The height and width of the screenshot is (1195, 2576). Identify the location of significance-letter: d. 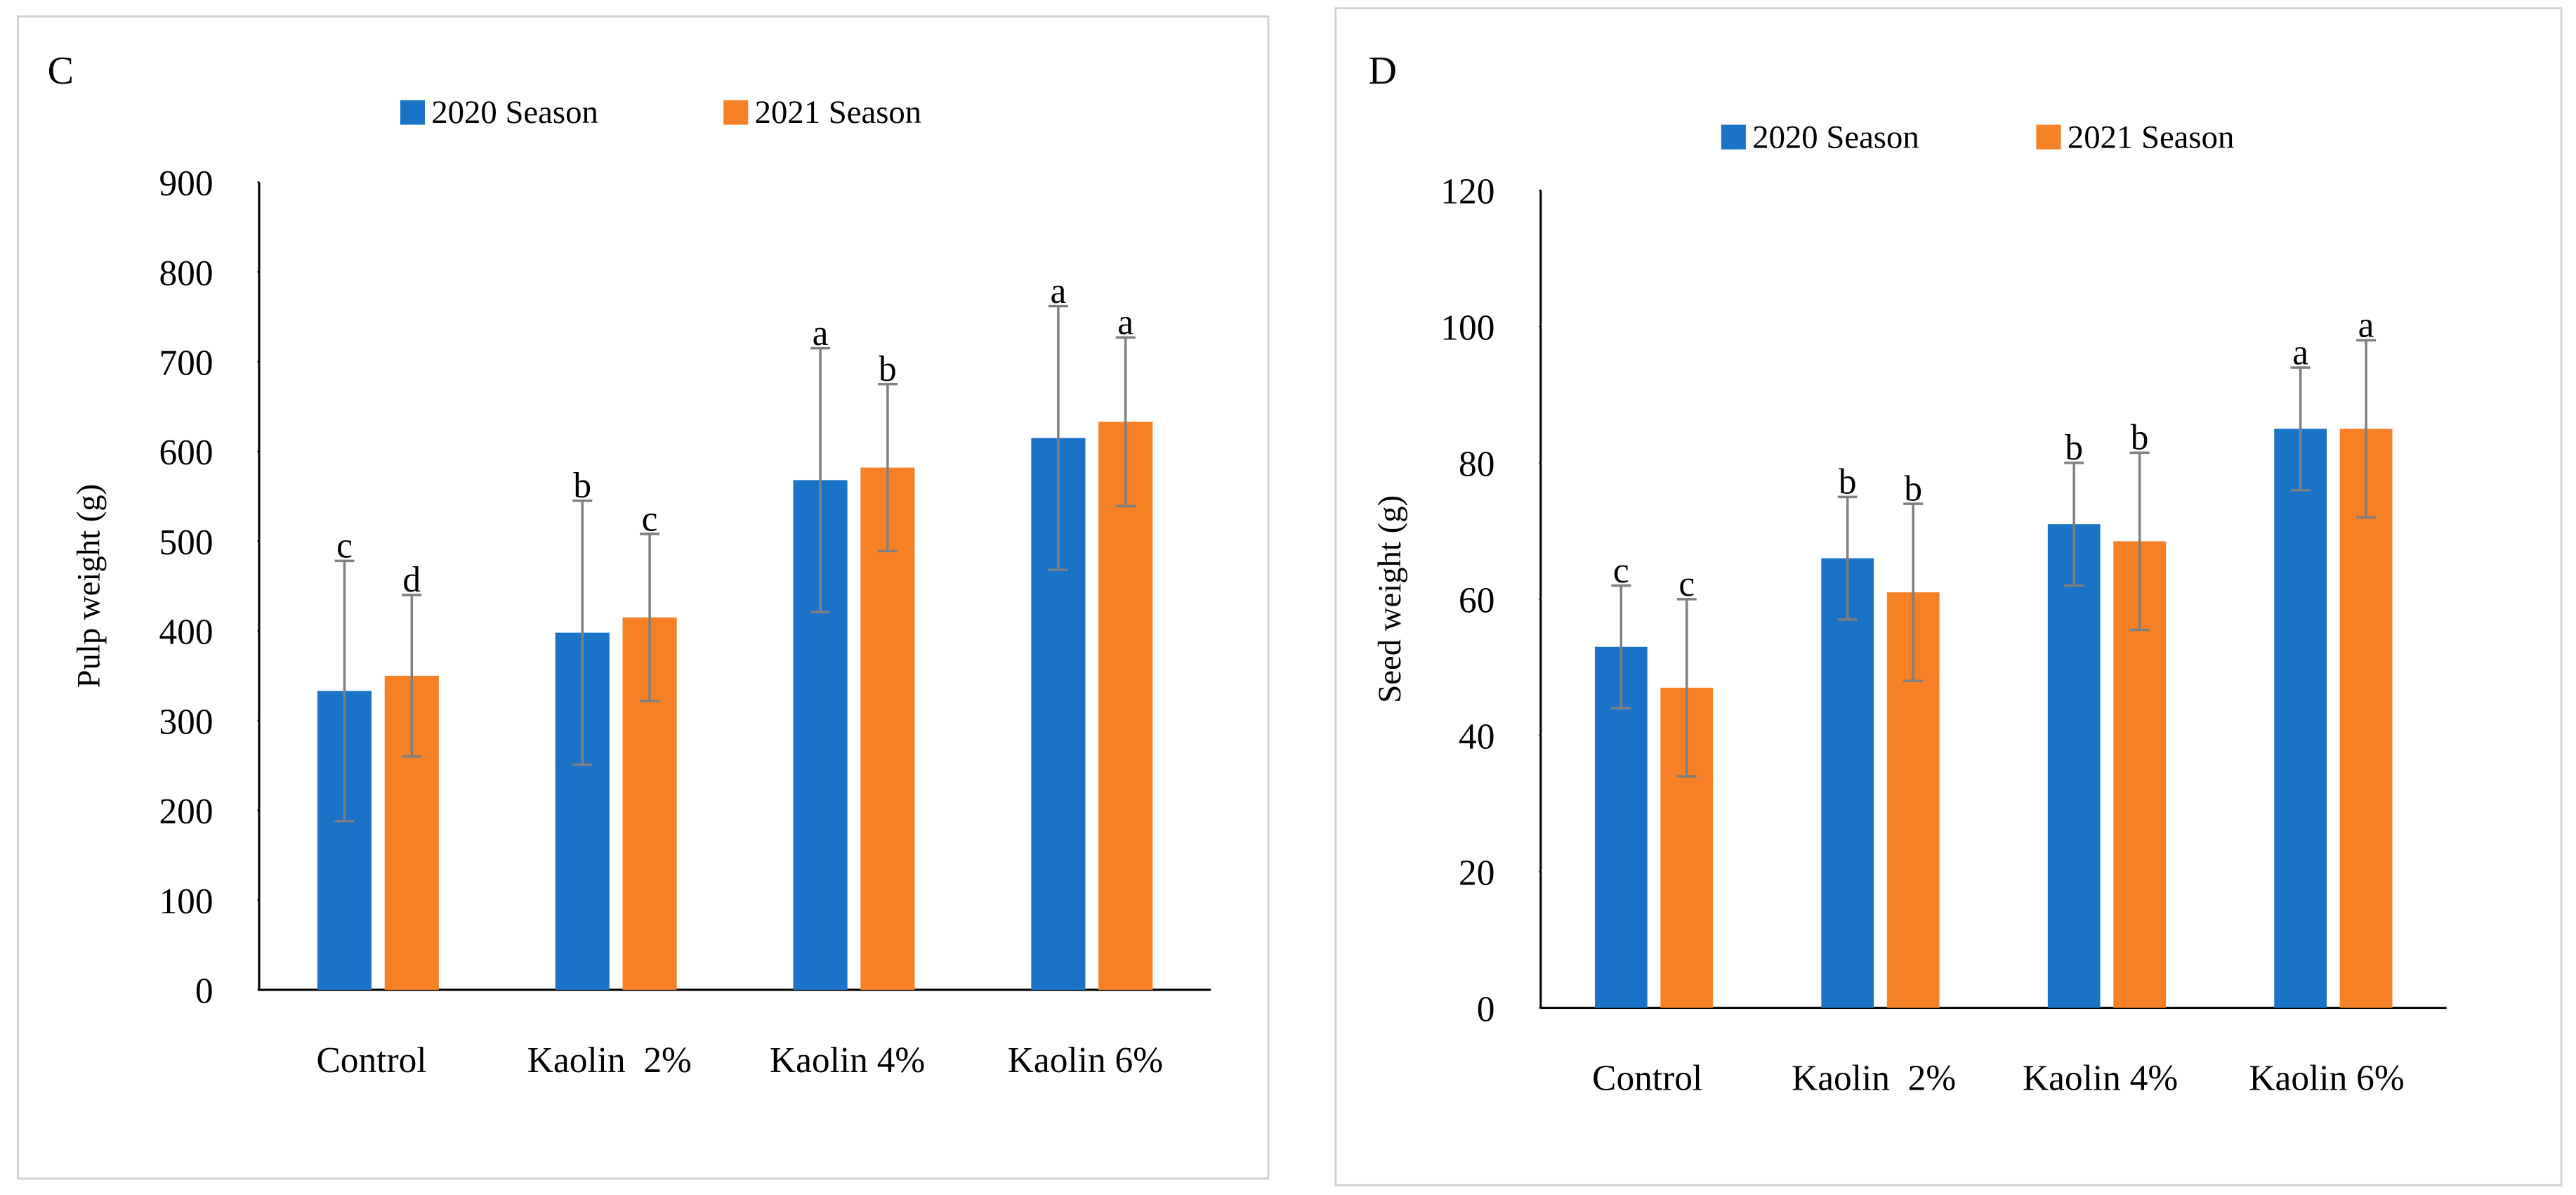
(411, 580).